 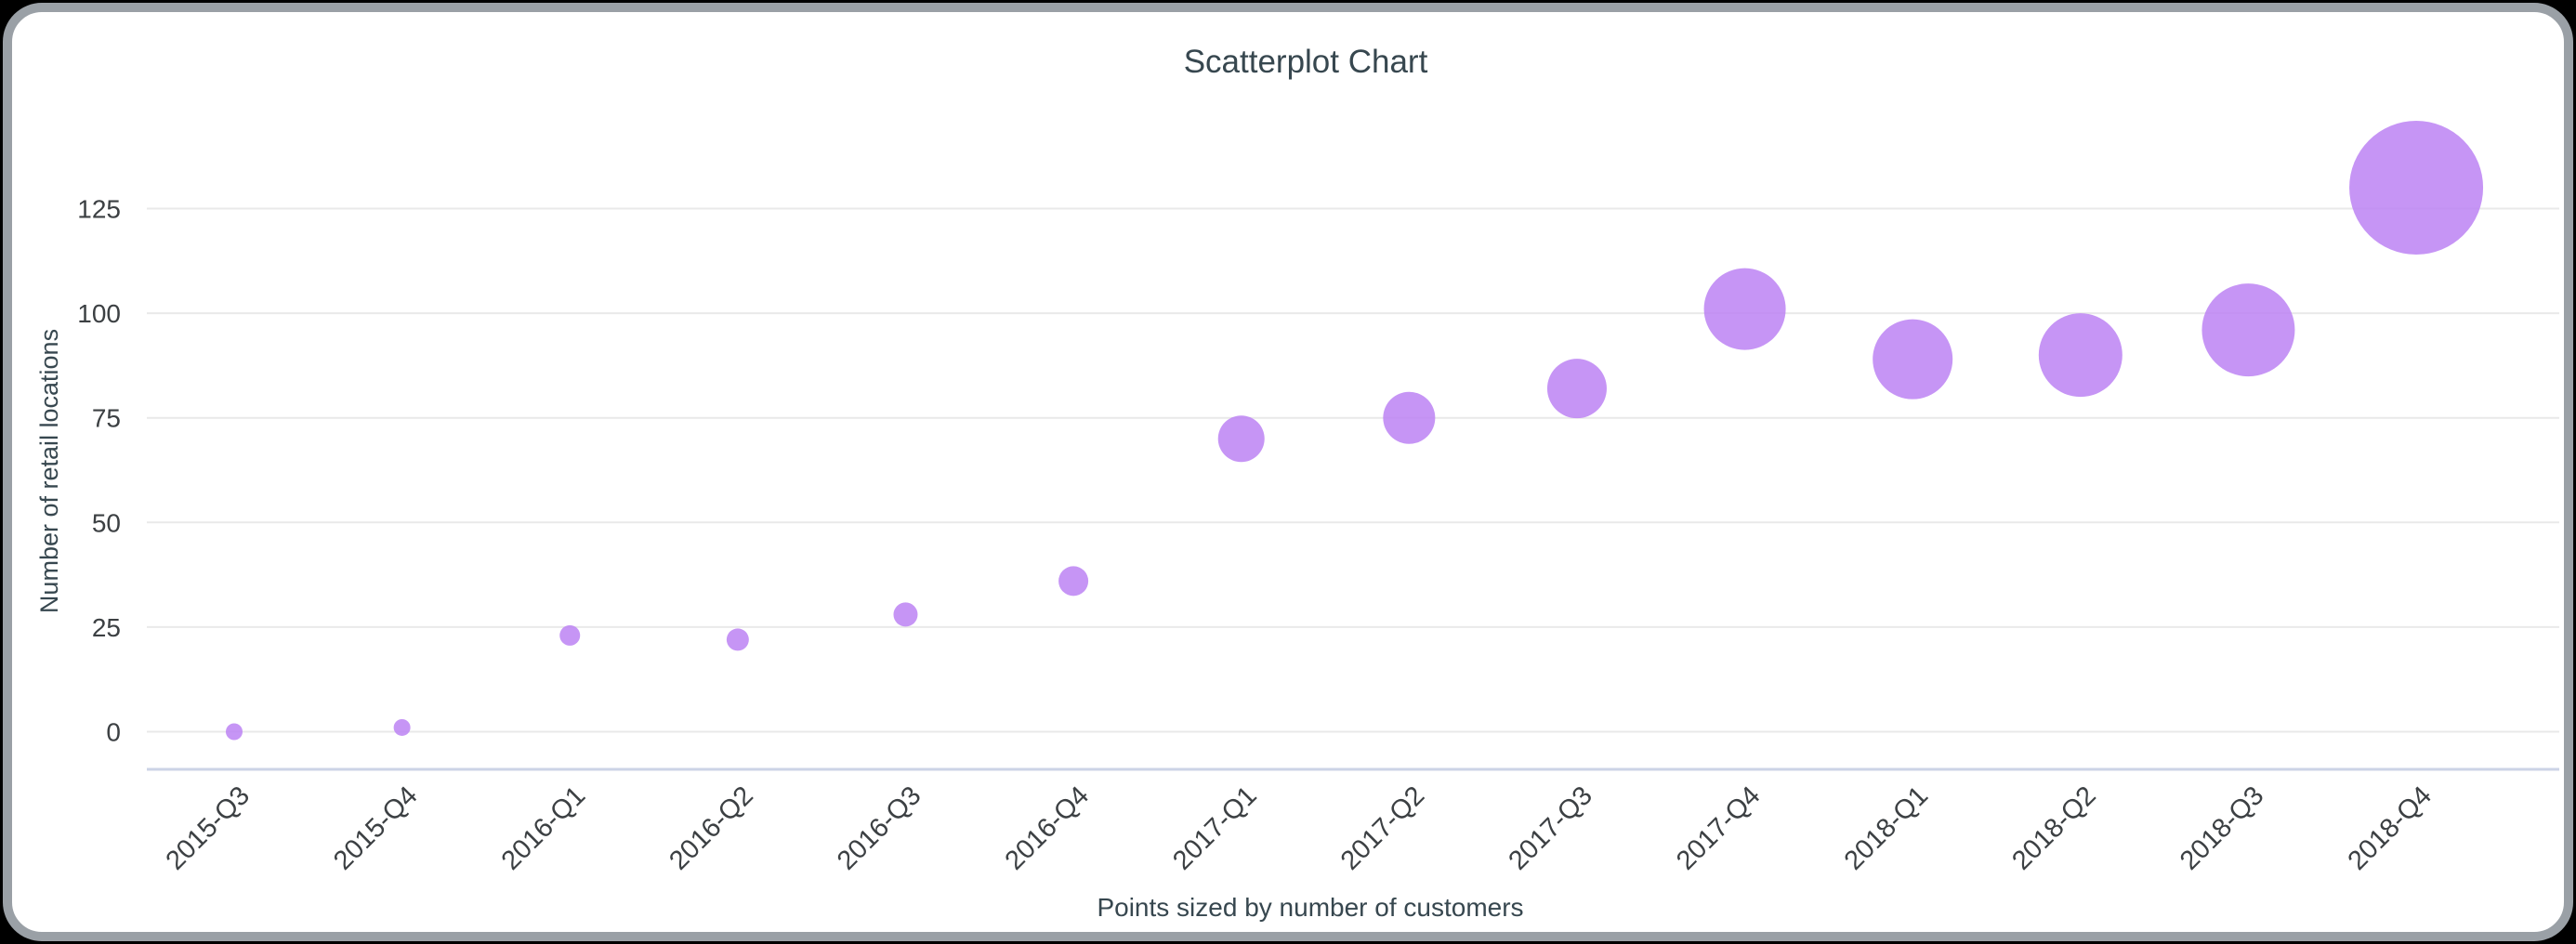 I want to click on x-tick-label: 2018-Q2, so click(x=2053, y=828).